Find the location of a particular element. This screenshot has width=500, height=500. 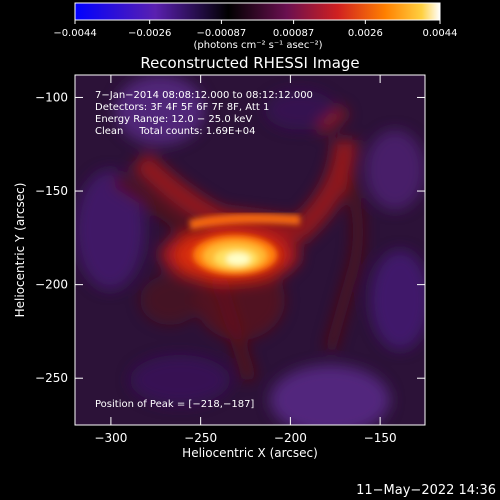

annotation-peak: Position of Peak = [−218,−187] is located at coordinates (174, 404).